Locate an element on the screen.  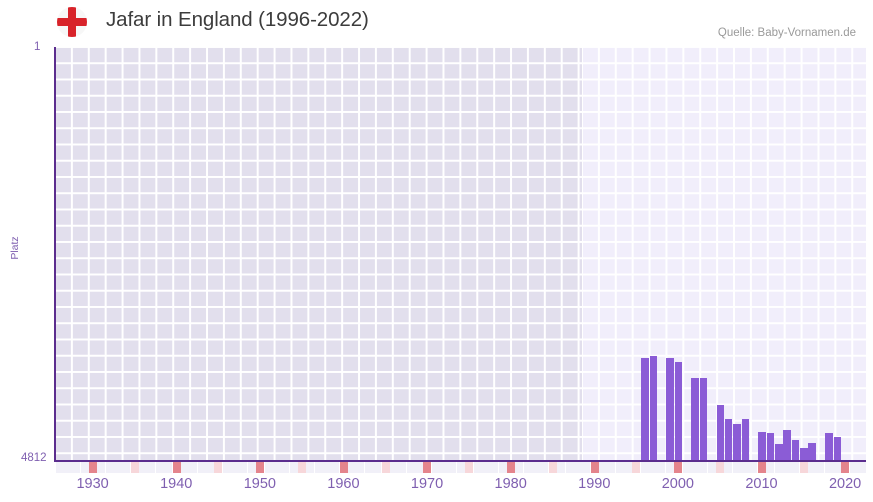
x-tick-mark-1992 is located at coordinates (611, 467).